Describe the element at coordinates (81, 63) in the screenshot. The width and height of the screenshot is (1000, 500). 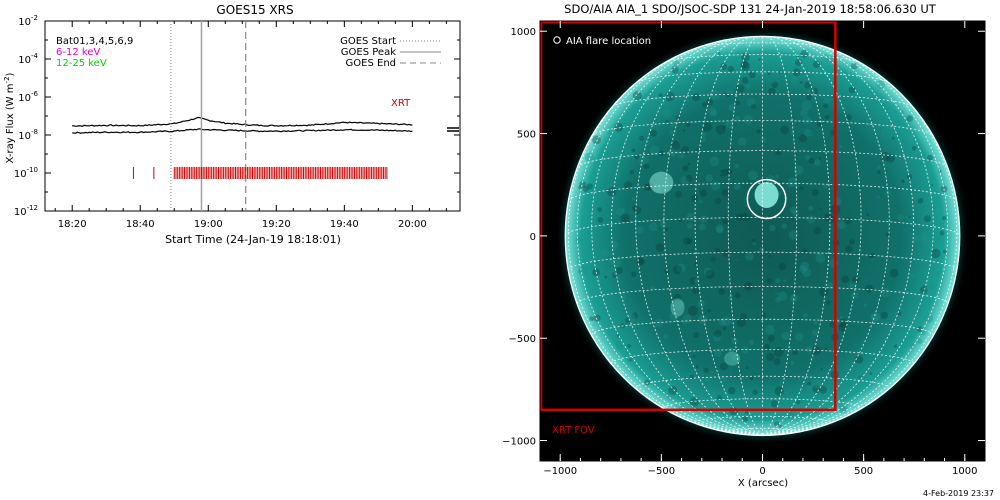
I see `legend-item-12-25kev: 12-25 keV` at that location.